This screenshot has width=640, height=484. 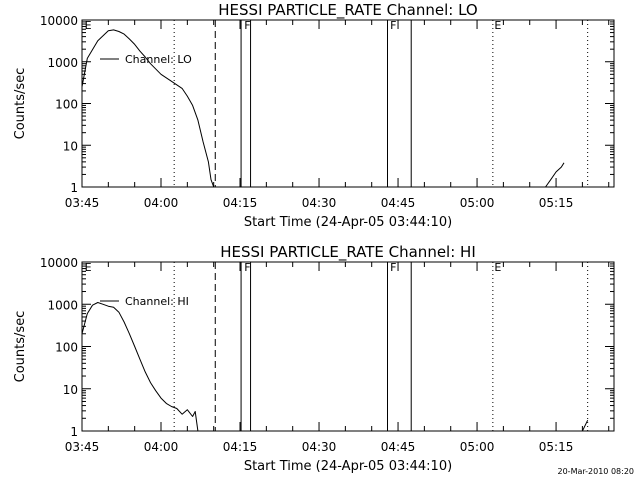 I want to click on lo-y-tick-label: 1, so click(x=74, y=188).